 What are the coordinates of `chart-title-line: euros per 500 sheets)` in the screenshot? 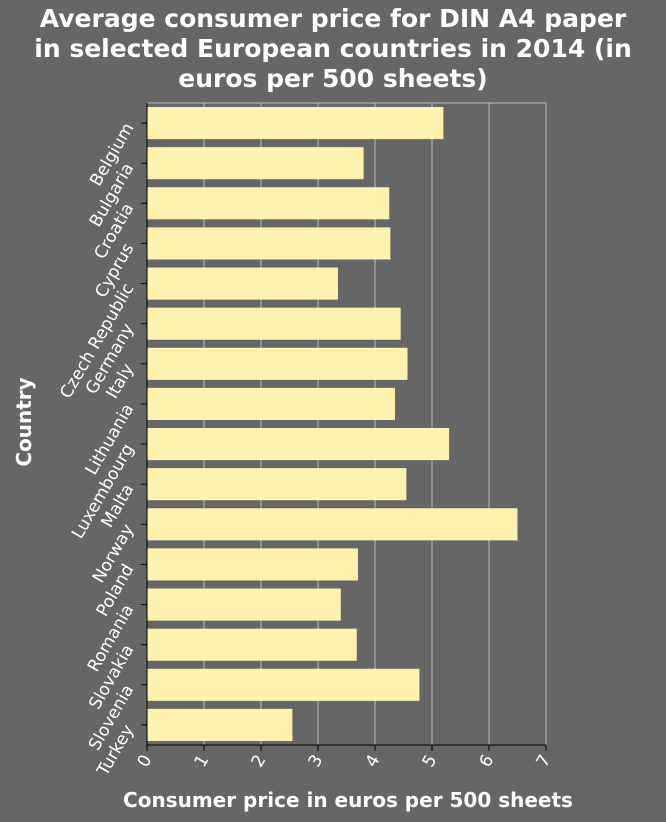 It's located at (333, 78).